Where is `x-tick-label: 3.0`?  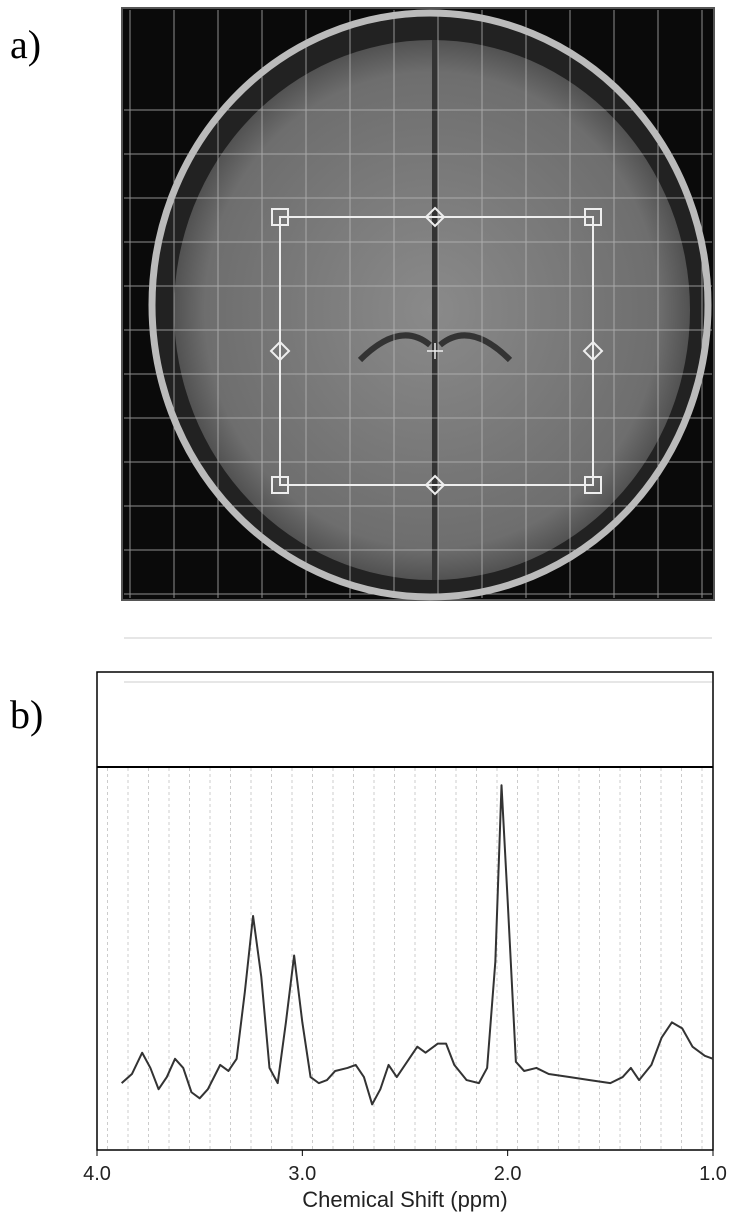 x-tick-label: 3.0 is located at coordinates (302, 1174).